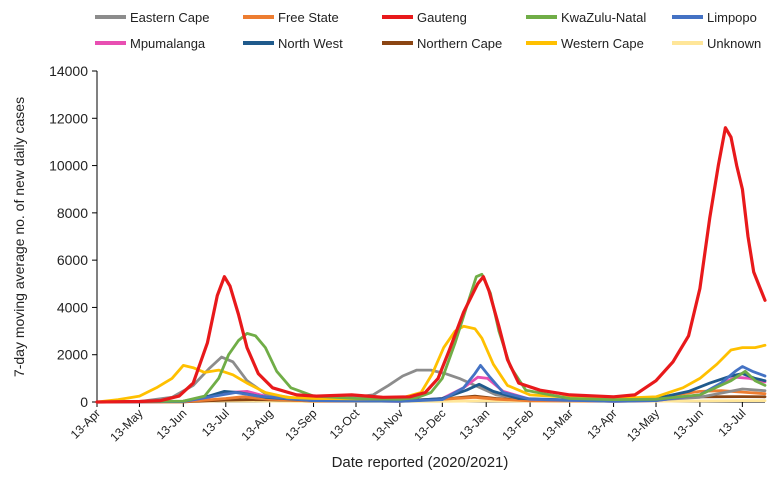  What do you see at coordinates (429, 424) in the screenshot?
I see `x-tick-label: 13-Dec` at bounding box center [429, 424].